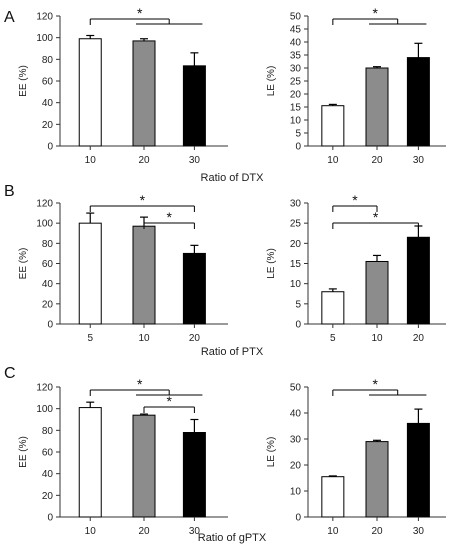 The image size is (461, 550). What do you see at coordinates (356, 85) in the screenshot?
I see `chart-panel-a-right: 0 5 10 15 20 25 30 35 40 45 50 LE (%) 10 20 30 *` at bounding box center [356, 85].